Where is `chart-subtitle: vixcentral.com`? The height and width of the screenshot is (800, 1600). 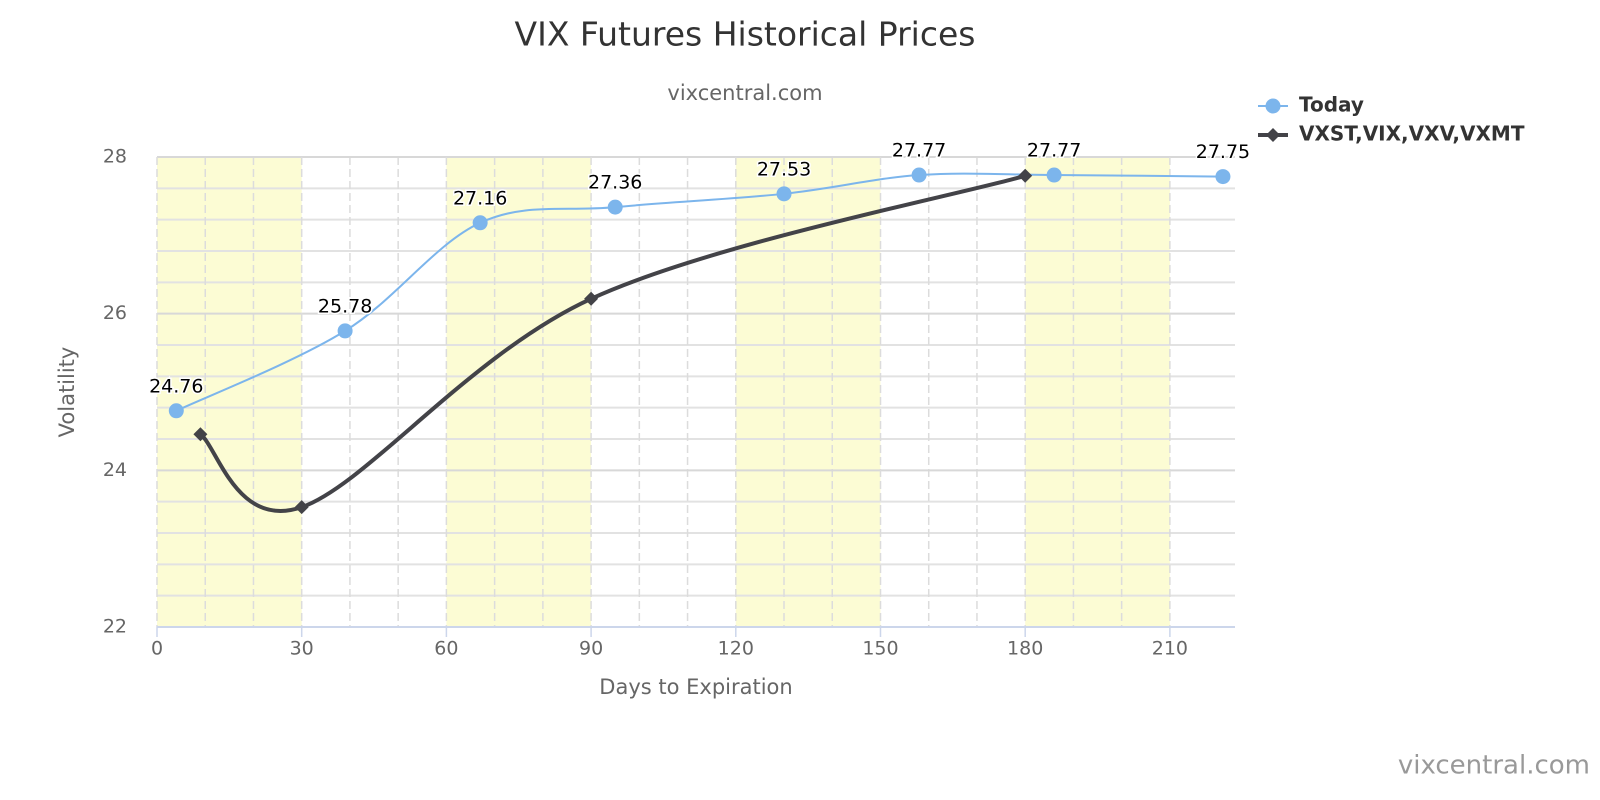 chart-subtitle: vixcentral.com is located at coordinates (744, 93).